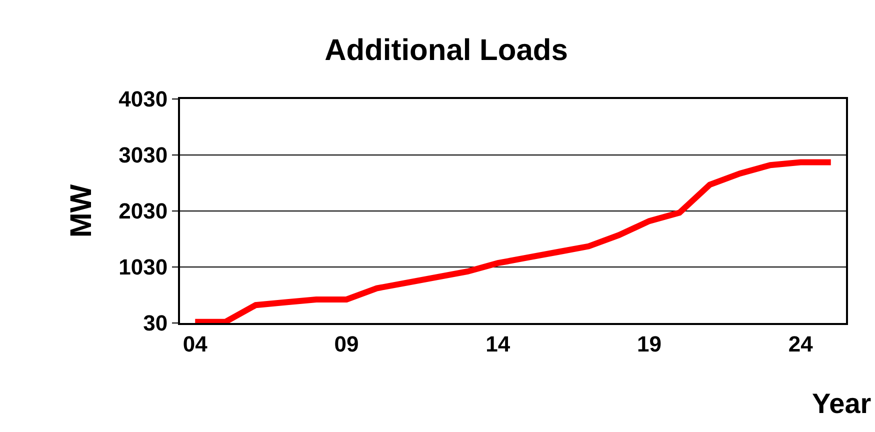 The width and height of the screenshot is (875, 432). I want to click on y-tick-label: 30, so click(155, 323).